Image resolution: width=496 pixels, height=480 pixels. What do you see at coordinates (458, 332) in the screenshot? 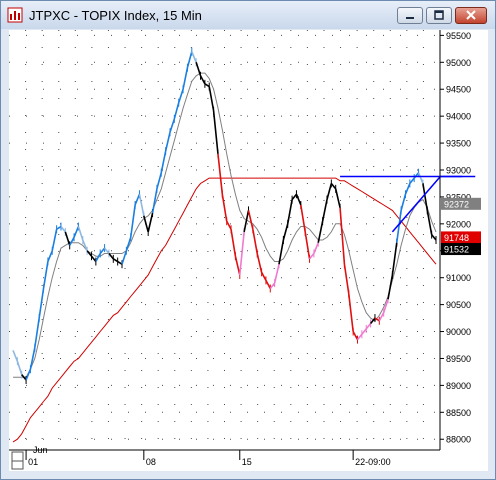
I see `price-tick-label: 90000` at bounding box center [458, 332].